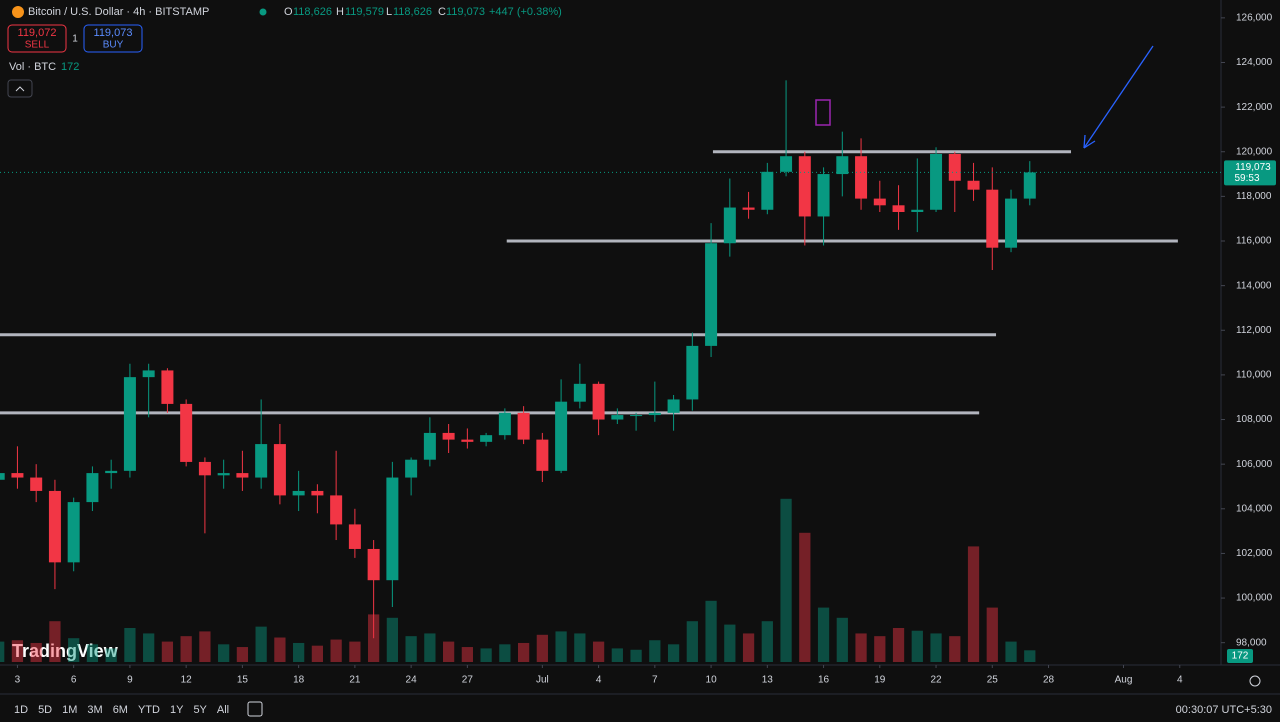 This screenshot has width=1280, height=722. I want to click on range-button: YTD, so click(149, 710).